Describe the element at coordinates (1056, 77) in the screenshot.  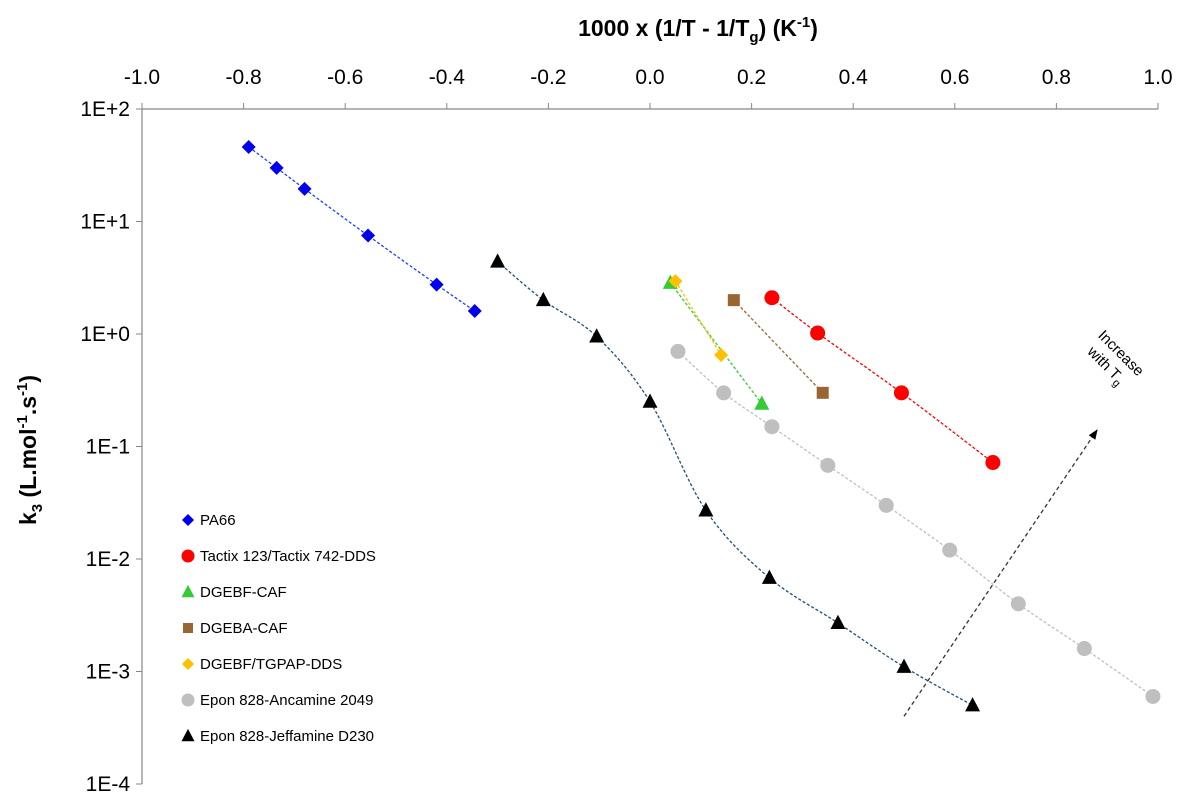
I see `x-tick-label: 0.8` at that location.